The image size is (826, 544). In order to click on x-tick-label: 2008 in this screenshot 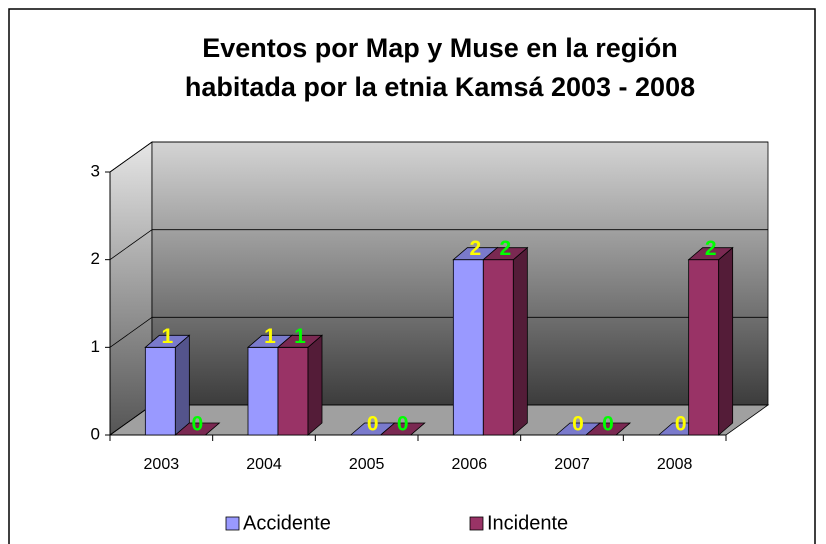, I will do `click(675, 464)`.